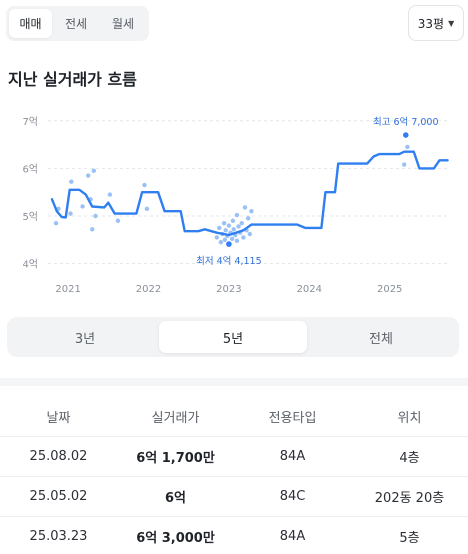  I want to click on header-date: 날짜, so click(58, 417).